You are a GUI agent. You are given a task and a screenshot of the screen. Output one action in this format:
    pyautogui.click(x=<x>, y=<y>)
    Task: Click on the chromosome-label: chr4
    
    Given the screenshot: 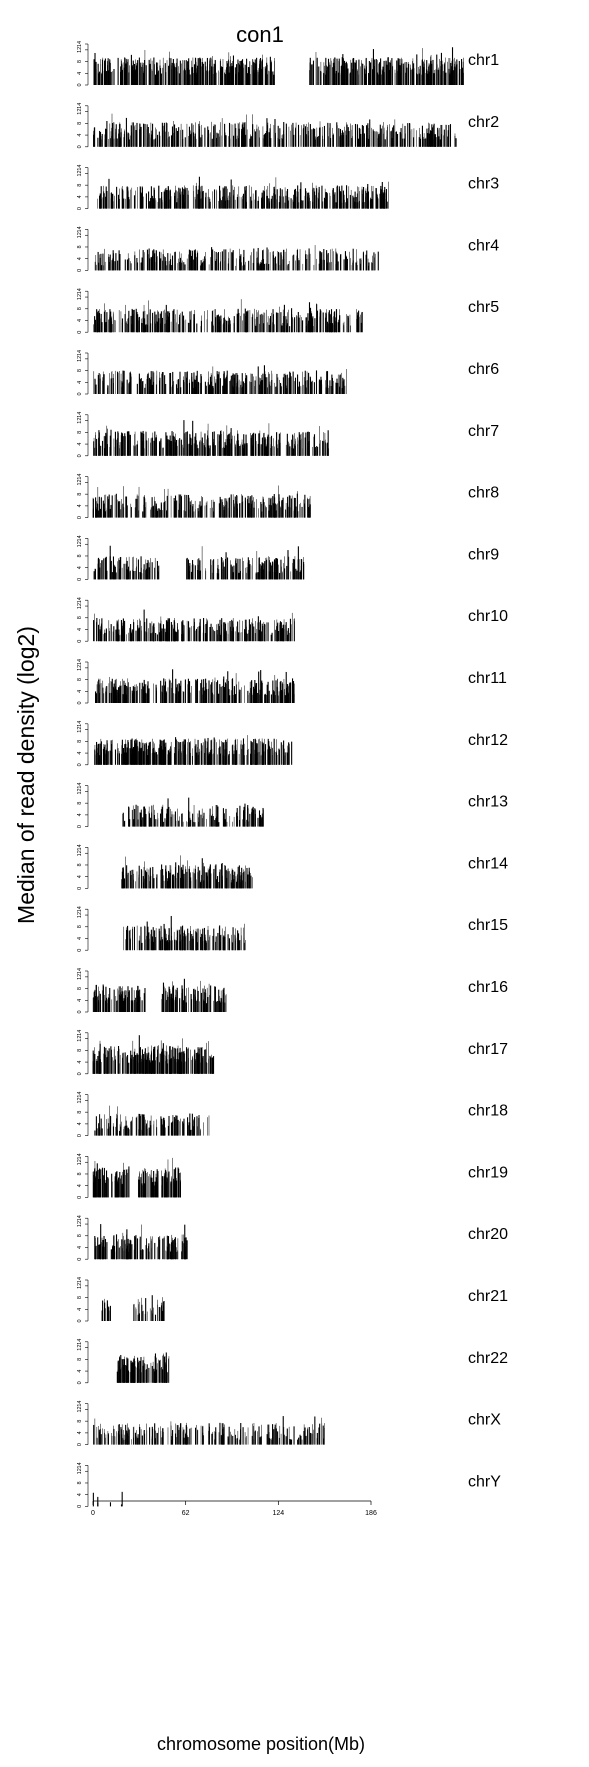 What is the action you would take?
    pyautogui.click(x=483, y=245)
    